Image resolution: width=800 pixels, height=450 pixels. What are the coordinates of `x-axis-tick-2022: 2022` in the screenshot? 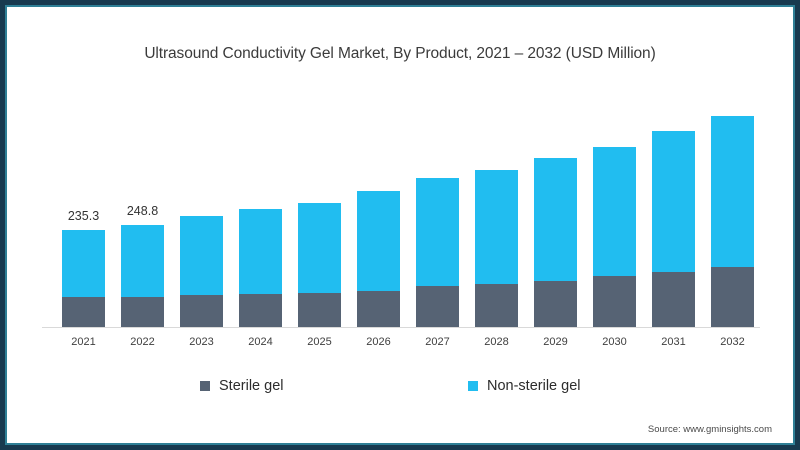 It's located at (142, 342).